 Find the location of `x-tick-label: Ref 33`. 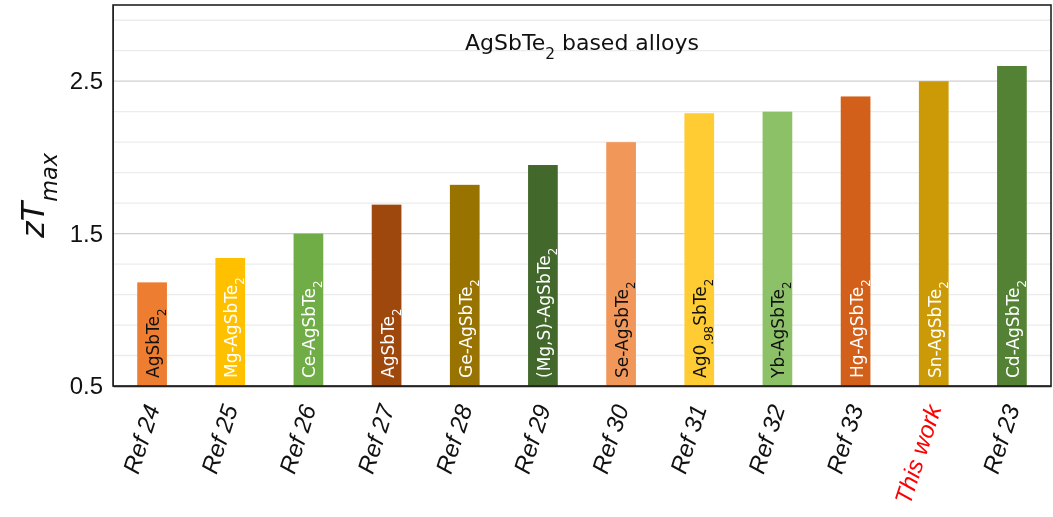

x-tick-label: Ref 33 is located at coordinates (844, 438).